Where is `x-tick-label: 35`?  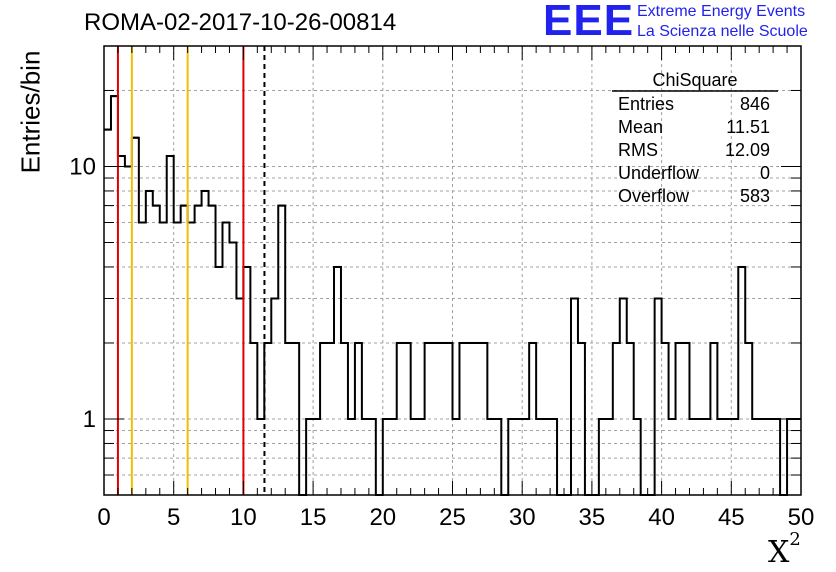
x-tick-label: 35 is located at coordinates (592, 517).